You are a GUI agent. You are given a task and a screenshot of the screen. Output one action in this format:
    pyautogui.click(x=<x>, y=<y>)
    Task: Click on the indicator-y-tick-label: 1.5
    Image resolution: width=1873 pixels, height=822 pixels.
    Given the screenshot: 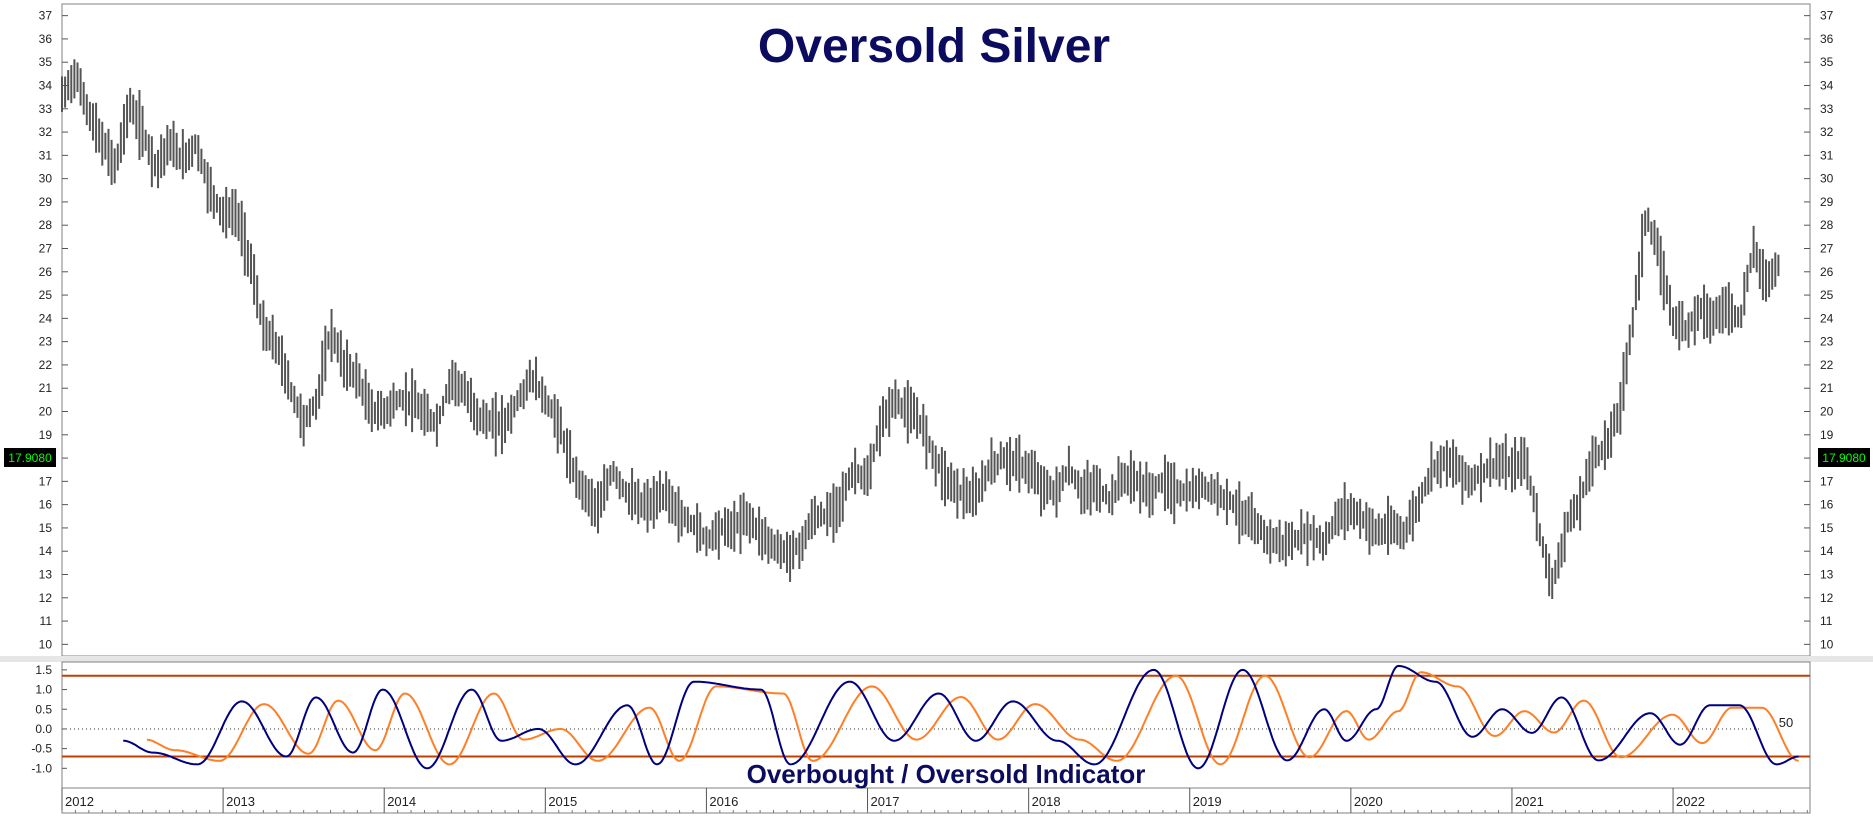 What is the action you would take?
    pyautogui.click(x=43, y=670)
    